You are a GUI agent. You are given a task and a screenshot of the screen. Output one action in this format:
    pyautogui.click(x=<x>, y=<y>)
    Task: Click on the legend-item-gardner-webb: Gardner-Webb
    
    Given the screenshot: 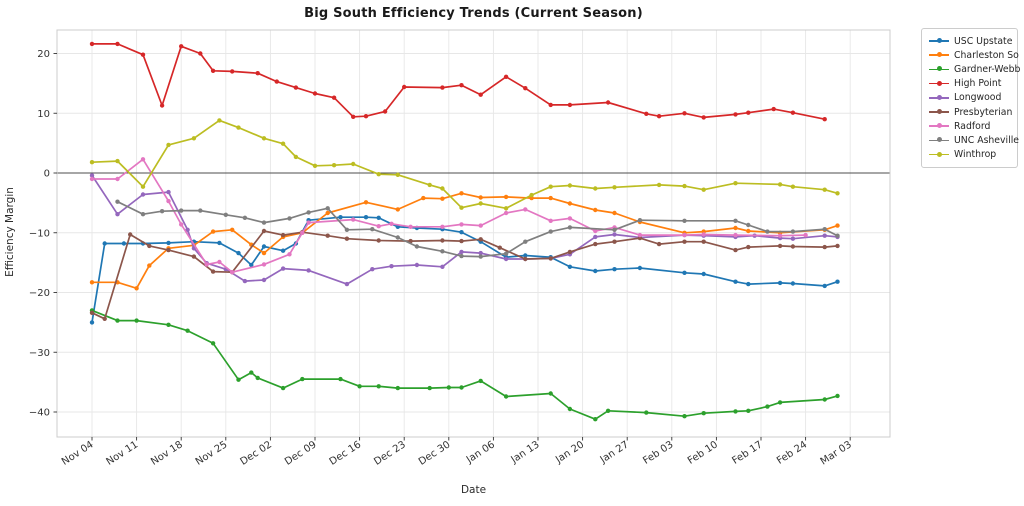 What is the action you would take?
    pyautogui.click(x=974, y=69)
    